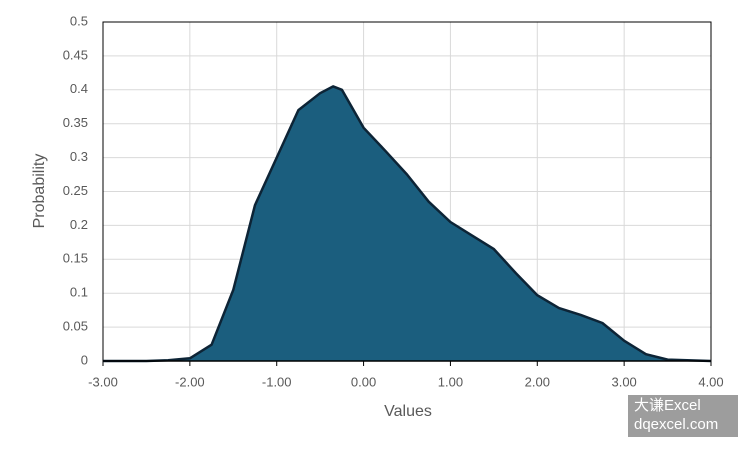 The image size is (750, 450). Describe the element at coordinates (79, 20) in the screenshot. I see `y-tick-label: 0.5` at that location.